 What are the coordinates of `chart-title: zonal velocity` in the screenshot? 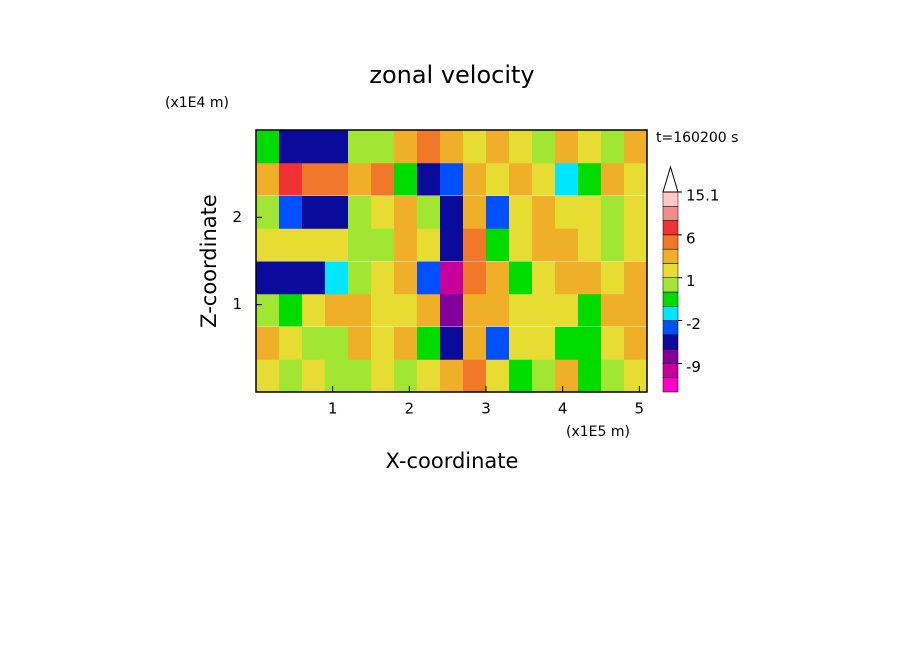 It's located at (451, 75).